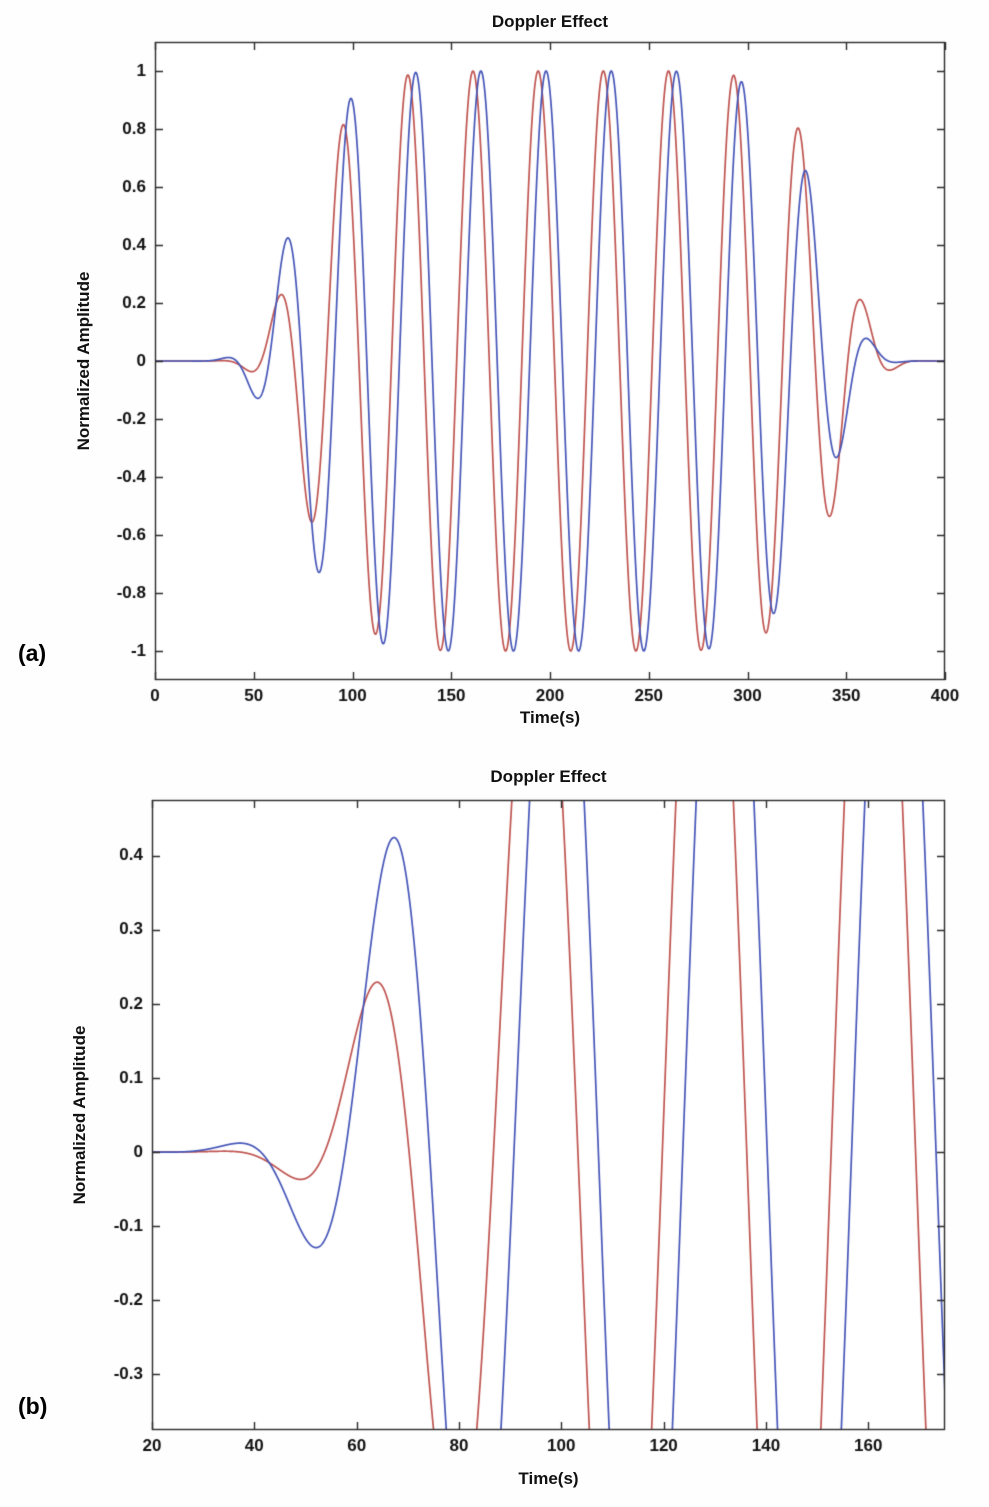  I want to click on y-axis-label-a: Normalized Amplitude, so click(83, 361).